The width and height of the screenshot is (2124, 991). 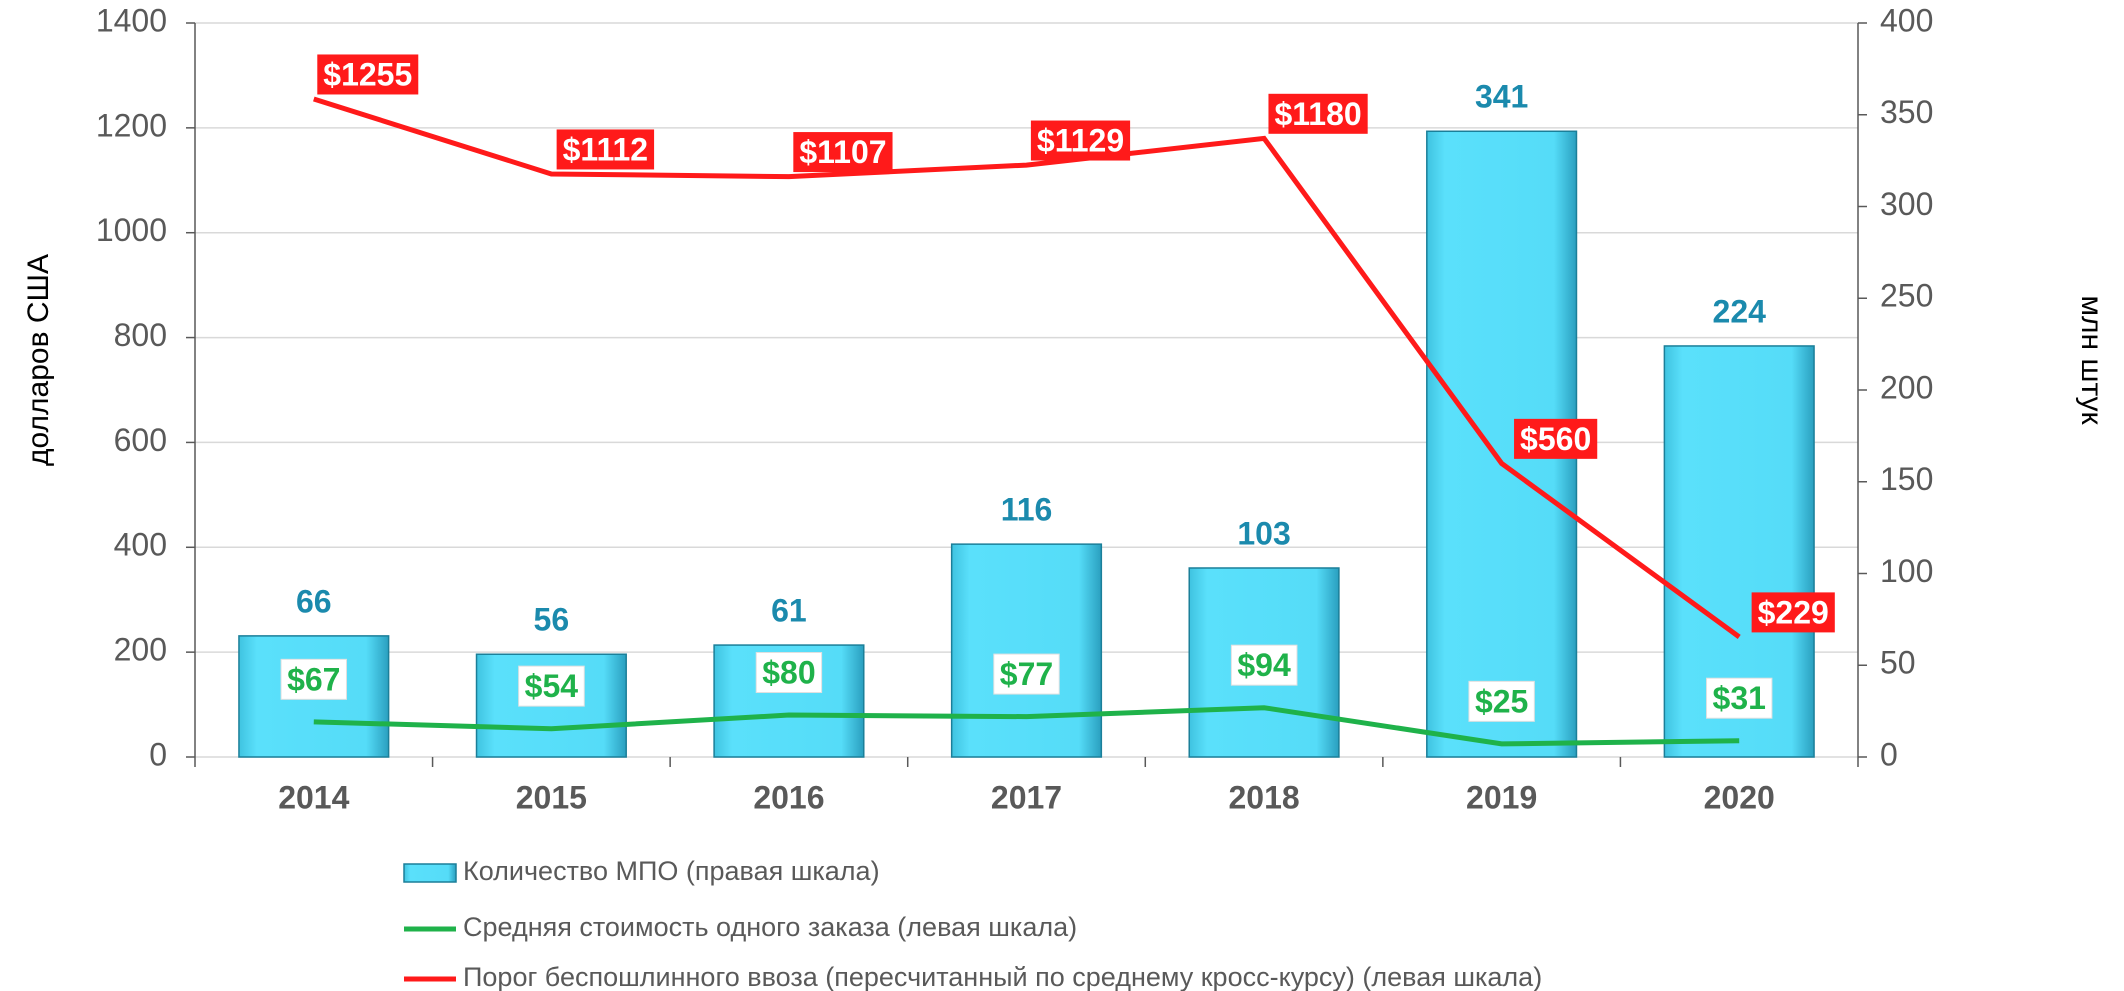 I want to click on line-value-label: $1180, so click(x=1317, y=114).